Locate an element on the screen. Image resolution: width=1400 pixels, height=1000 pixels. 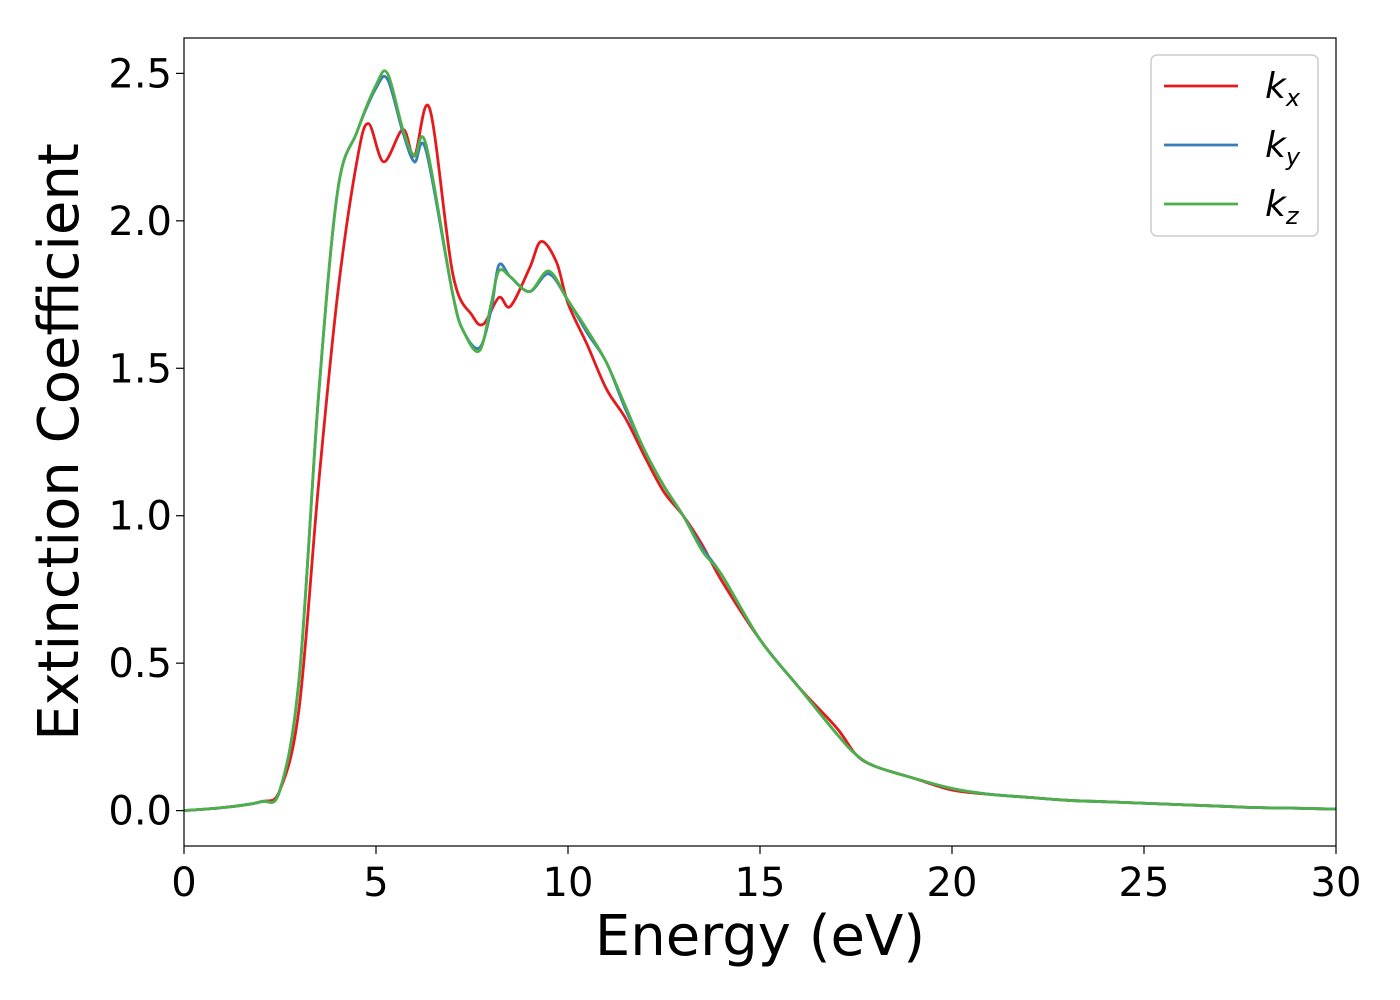
x-tick-label: 20 is located at coordinates (952, 883).